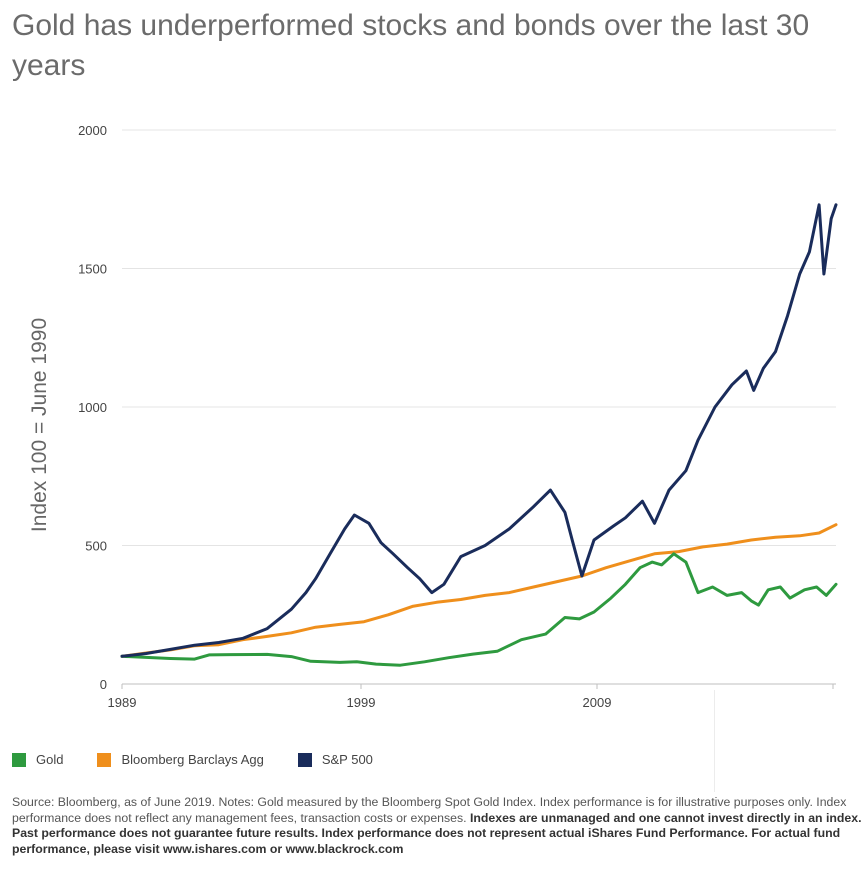 Image resolution: width=866 pixels, height=888 pixels. I want to click on y-tick-label: 1500, so click(92, 269).